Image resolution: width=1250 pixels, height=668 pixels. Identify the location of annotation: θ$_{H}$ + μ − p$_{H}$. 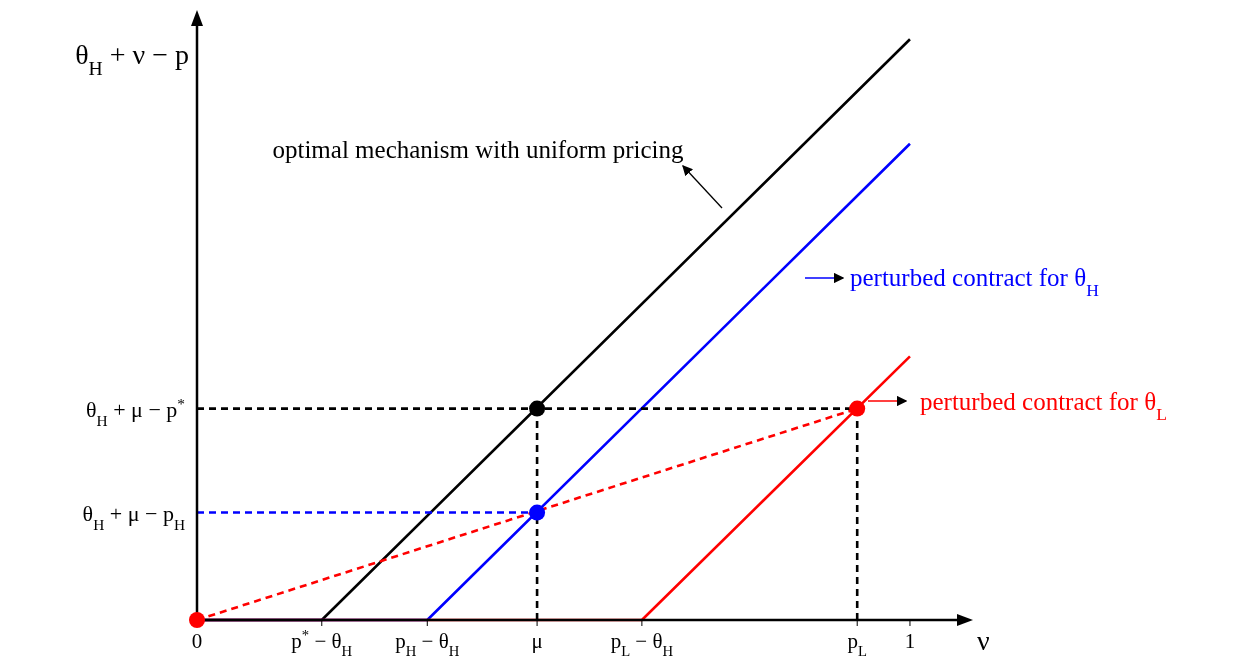
(133, 516).